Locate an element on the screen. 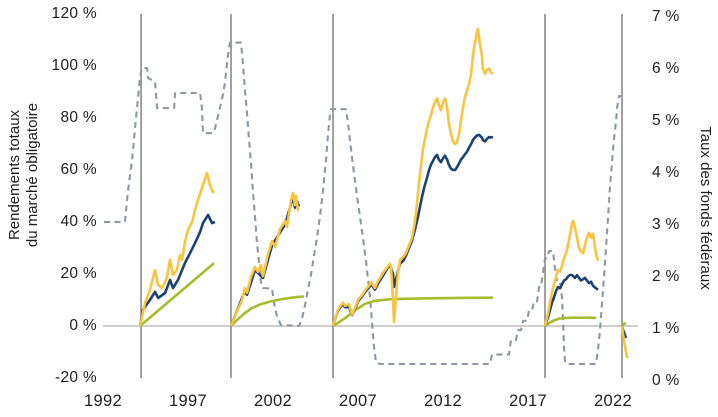  left-axis-tick-80: 80 % is located at coordinates (78, 117).